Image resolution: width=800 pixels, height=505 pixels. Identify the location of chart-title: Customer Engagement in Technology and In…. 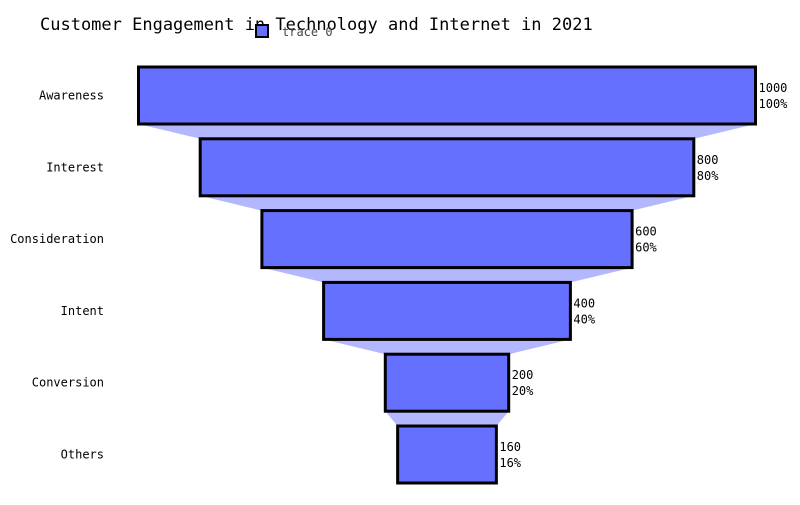
(316, 25).